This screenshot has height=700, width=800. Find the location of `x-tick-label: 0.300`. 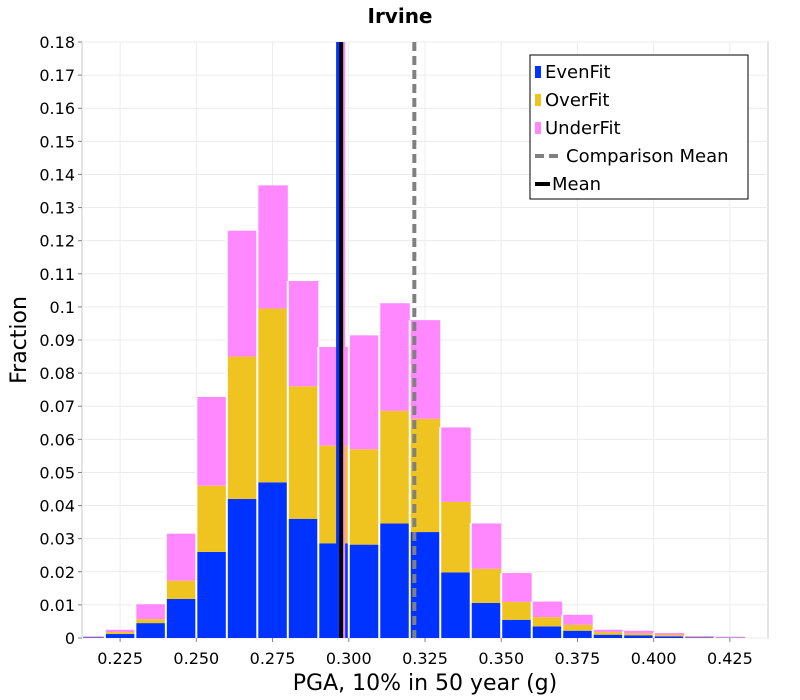

x-tick-label: 0.300 is located at coordinates (349, 658).